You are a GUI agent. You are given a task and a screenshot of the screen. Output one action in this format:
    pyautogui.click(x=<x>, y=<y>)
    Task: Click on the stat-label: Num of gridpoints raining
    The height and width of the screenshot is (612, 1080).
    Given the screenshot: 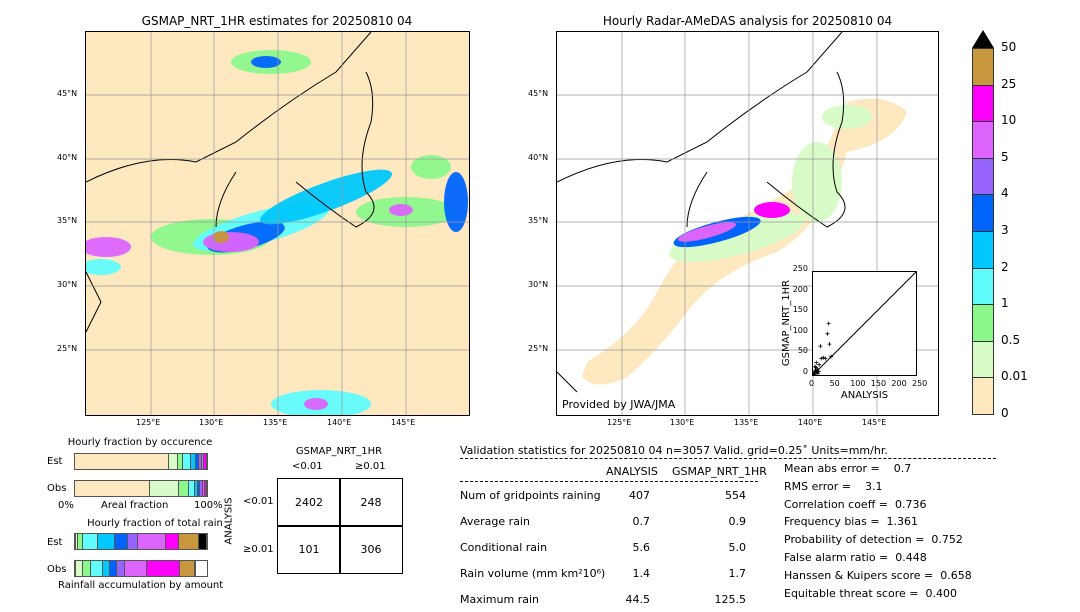 What is the action you would take?
    pyautogui.click(x=530, y=495)
    